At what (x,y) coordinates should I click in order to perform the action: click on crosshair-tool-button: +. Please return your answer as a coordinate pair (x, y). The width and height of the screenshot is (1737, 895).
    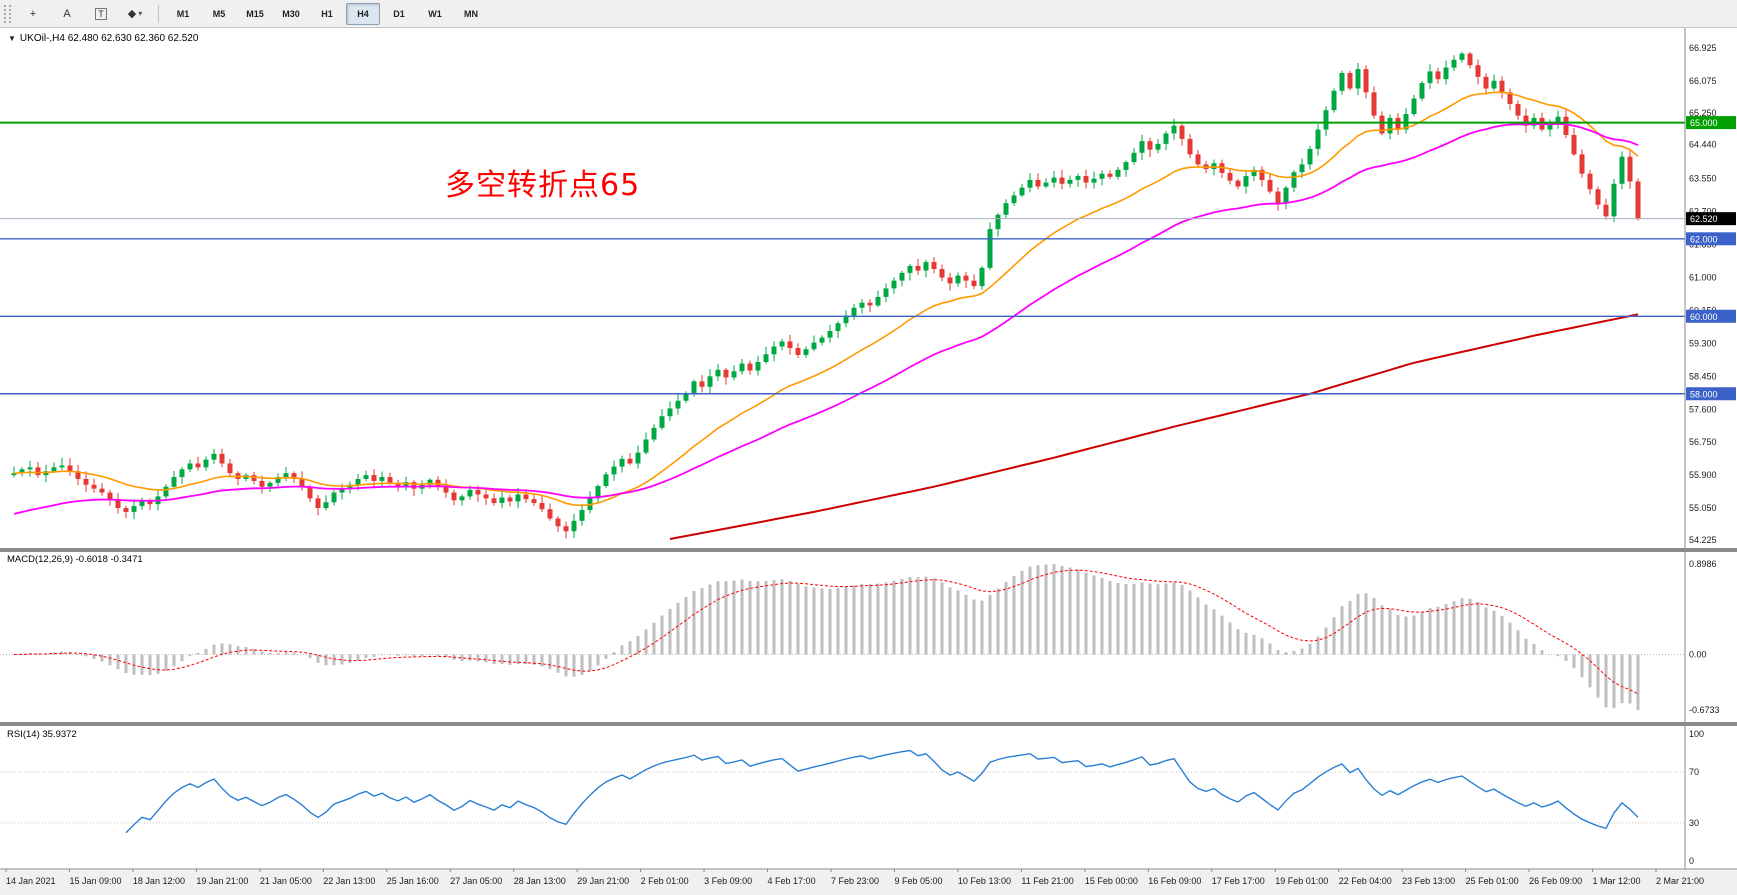
    Looking at the image, I should click on (33, 14).